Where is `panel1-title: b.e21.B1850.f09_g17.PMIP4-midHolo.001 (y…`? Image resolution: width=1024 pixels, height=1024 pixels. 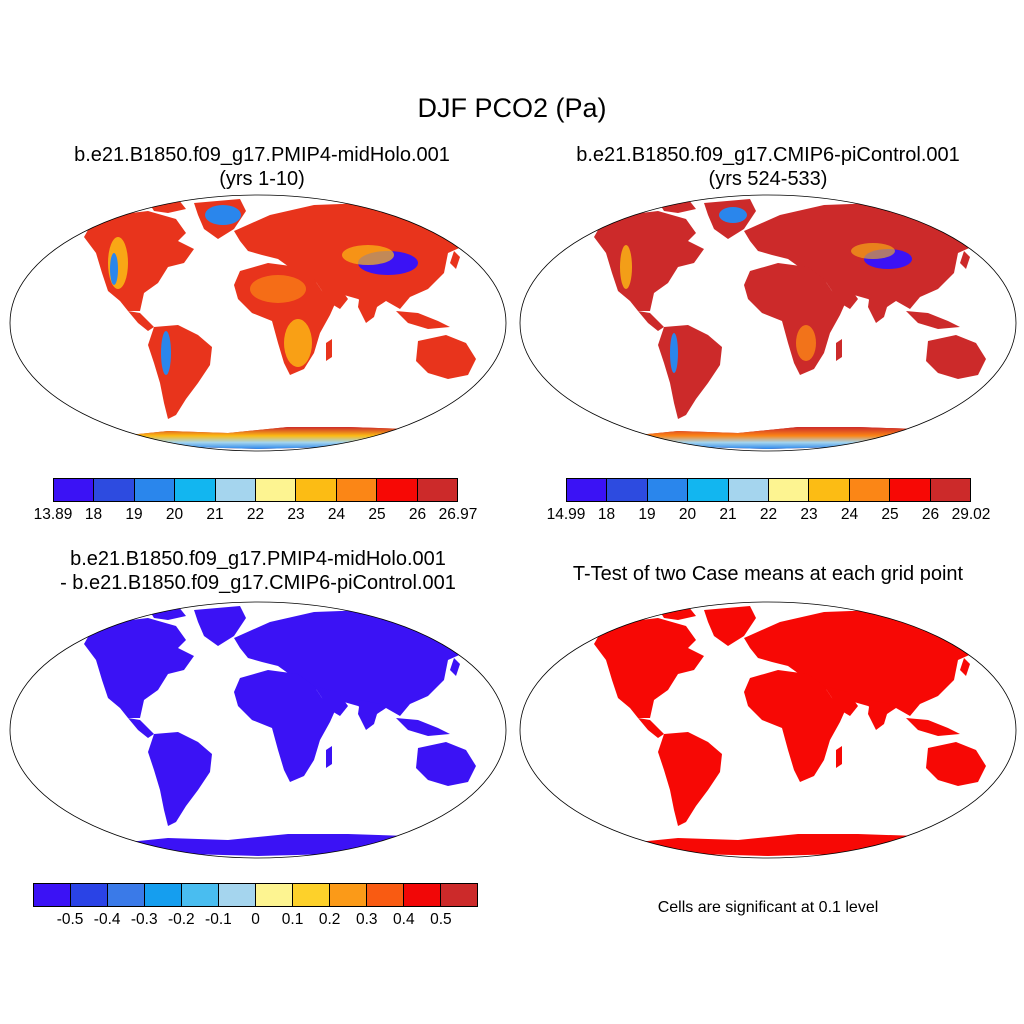
panel1-title: b.e21.B1850.f09_g17.PMIP4-midHolo.001 (y… is located at coordinates (262, 167).